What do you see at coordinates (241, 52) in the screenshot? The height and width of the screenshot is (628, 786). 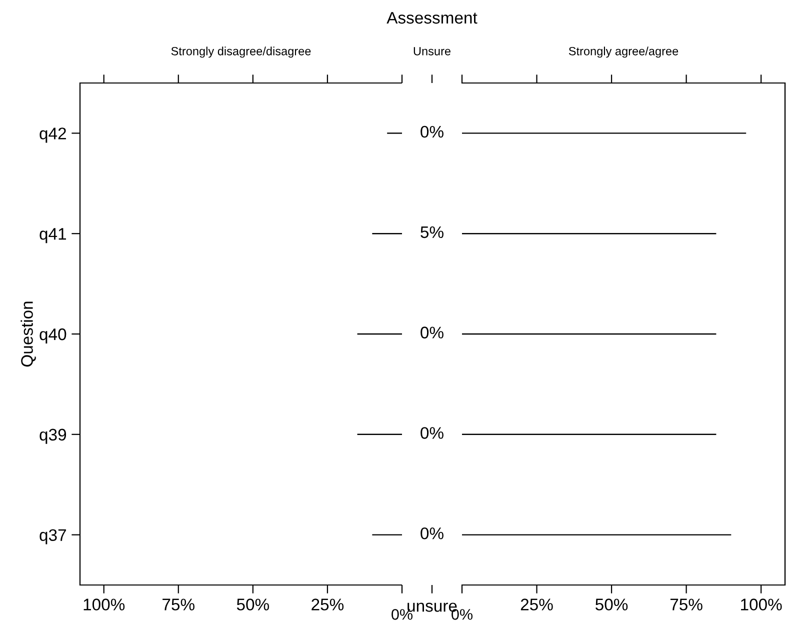 I see `chart-title: Strongly disagree/disagree` at bounding box center [241, 52].